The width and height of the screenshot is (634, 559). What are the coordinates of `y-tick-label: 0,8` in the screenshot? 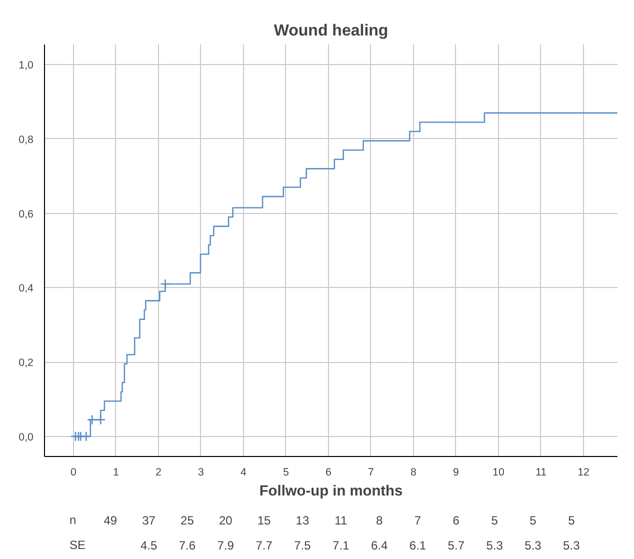 It's located at (26, 140).